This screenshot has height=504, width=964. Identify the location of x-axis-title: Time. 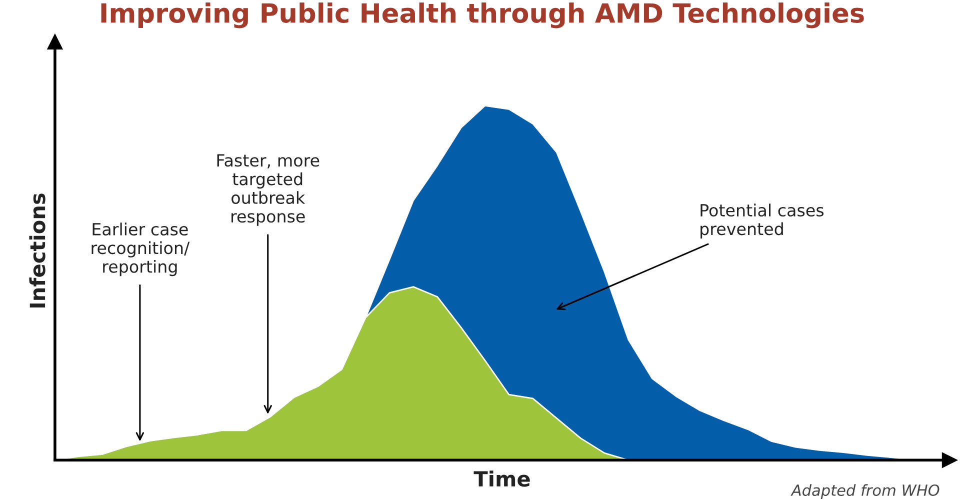
(502, 478).